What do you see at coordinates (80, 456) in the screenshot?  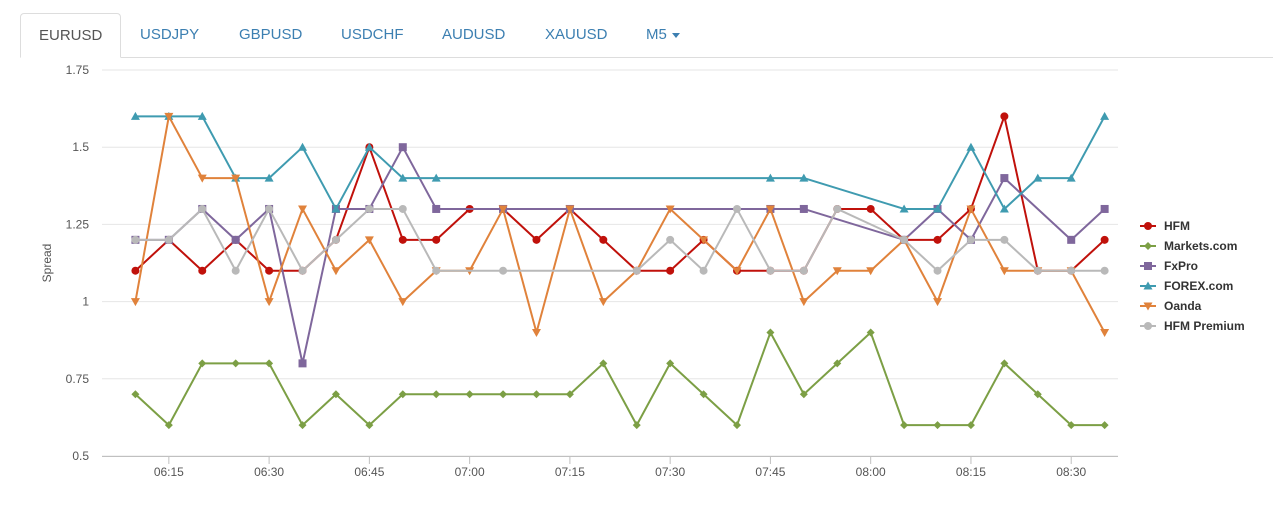 I see `y-tick-label: 0.5` at bounding box center [80, 456].